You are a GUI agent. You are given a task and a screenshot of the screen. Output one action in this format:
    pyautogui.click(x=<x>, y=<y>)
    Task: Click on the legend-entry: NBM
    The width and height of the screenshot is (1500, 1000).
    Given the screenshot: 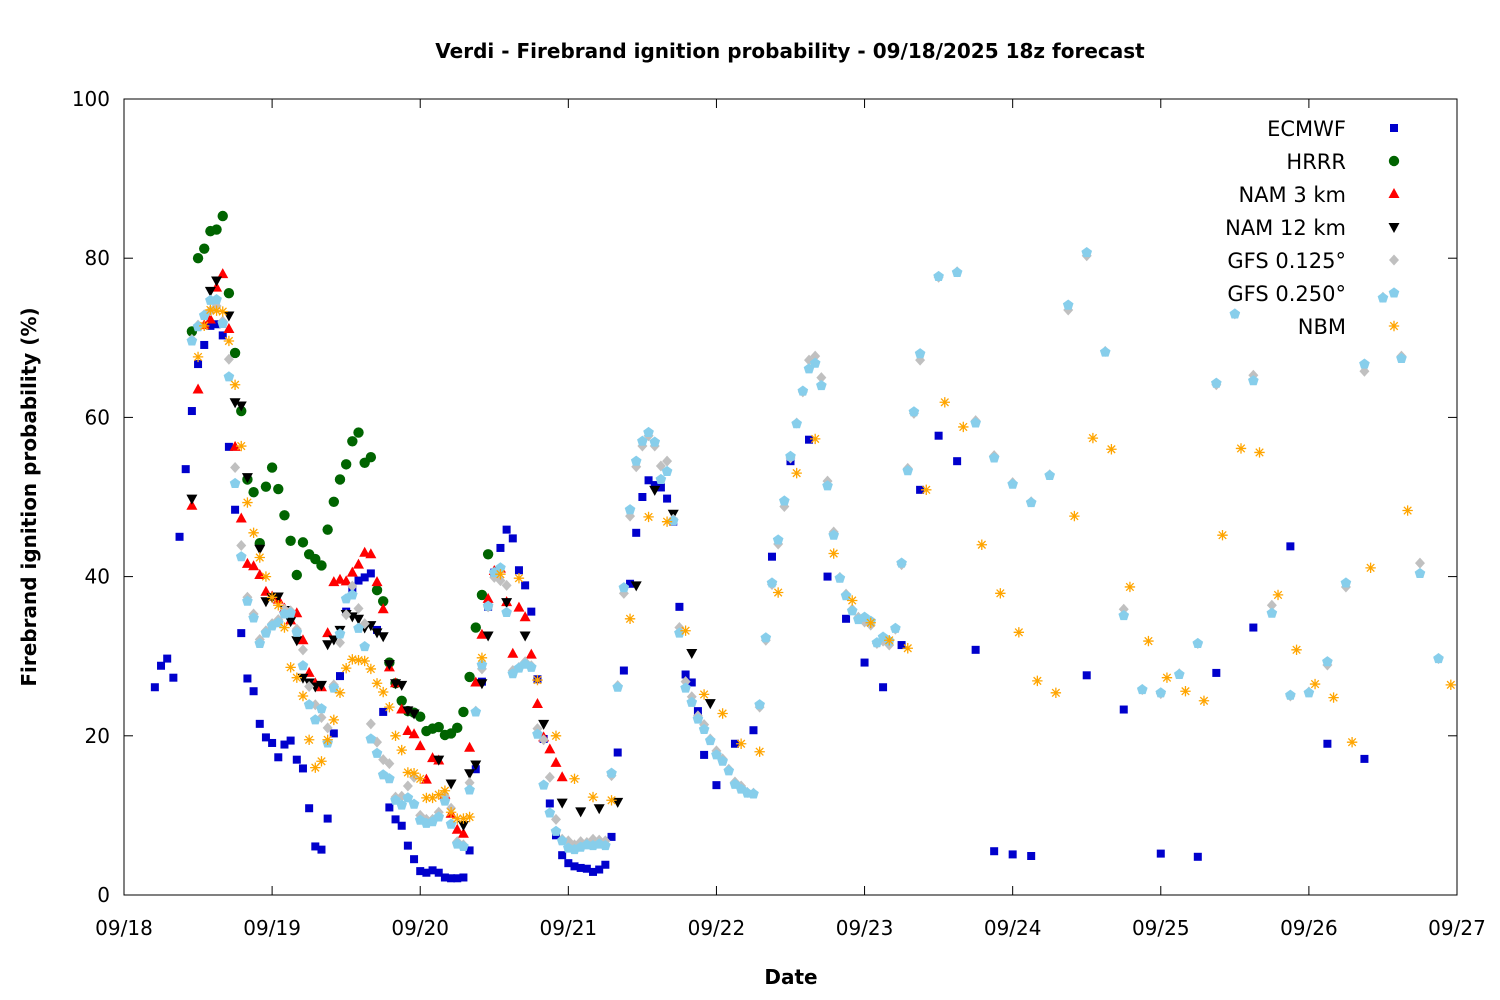 What is the action you would take?
    pyautogui.click(x=1349, y=327)
    